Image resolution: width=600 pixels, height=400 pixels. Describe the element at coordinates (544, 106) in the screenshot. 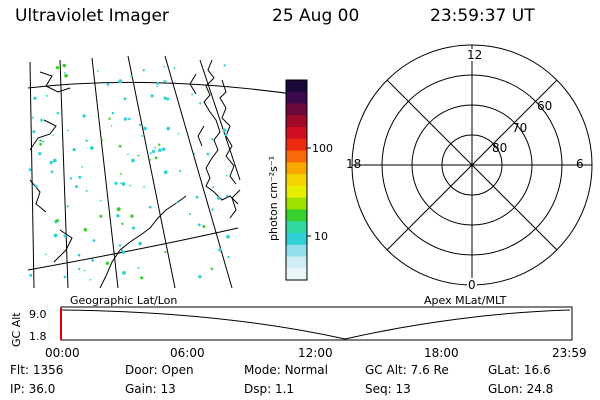

I see `mlat-label-60: 60` at that location.